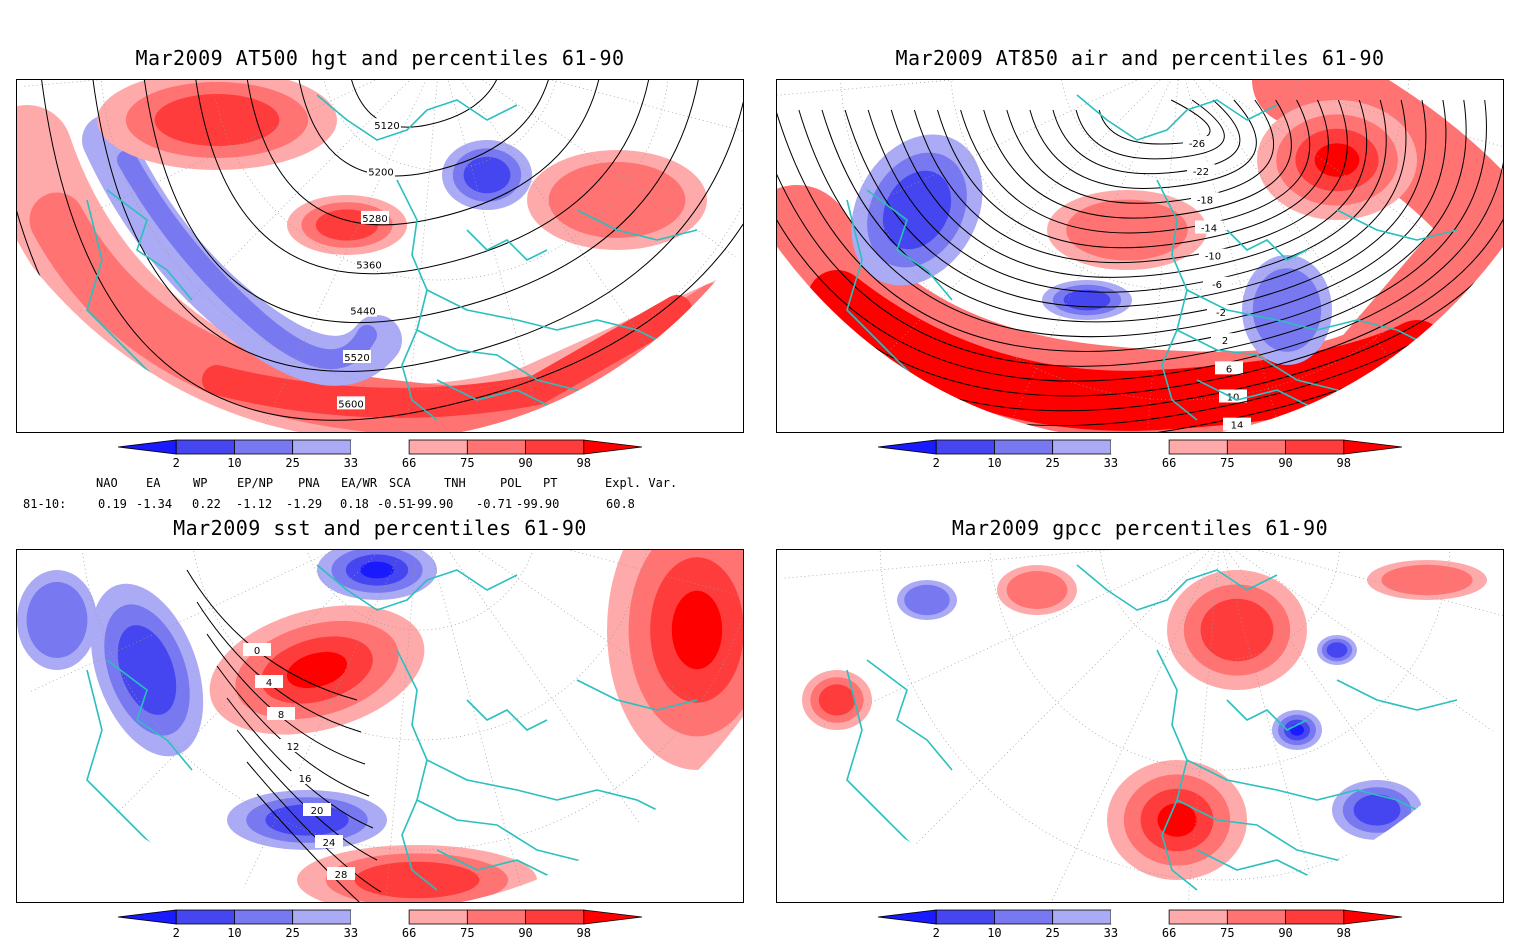 The height and width of the screenshot is (949, 1520). I want to click on colorbar-tick-label: 75, so click(1227, 933).